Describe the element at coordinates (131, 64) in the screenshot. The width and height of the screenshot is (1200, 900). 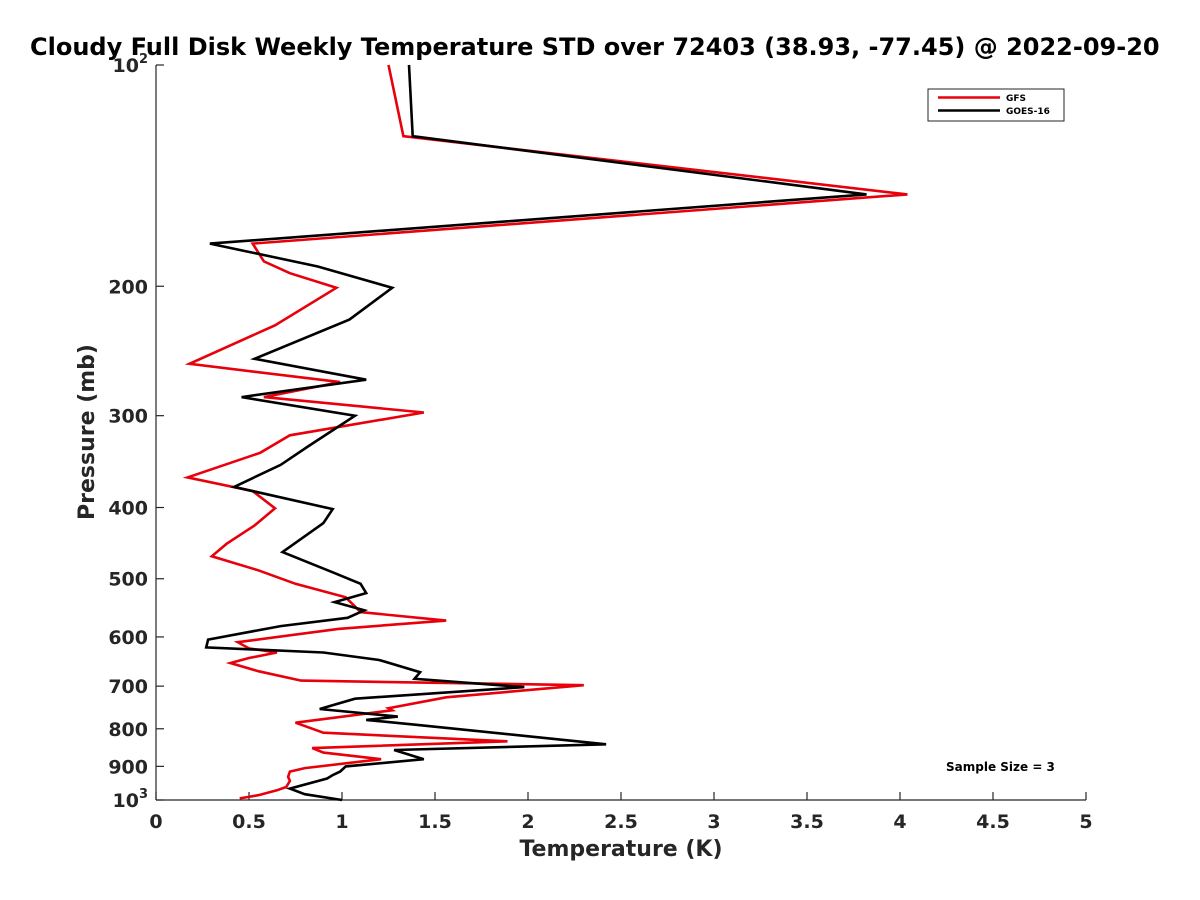
I see `y-tick-label: 10²` at that location.